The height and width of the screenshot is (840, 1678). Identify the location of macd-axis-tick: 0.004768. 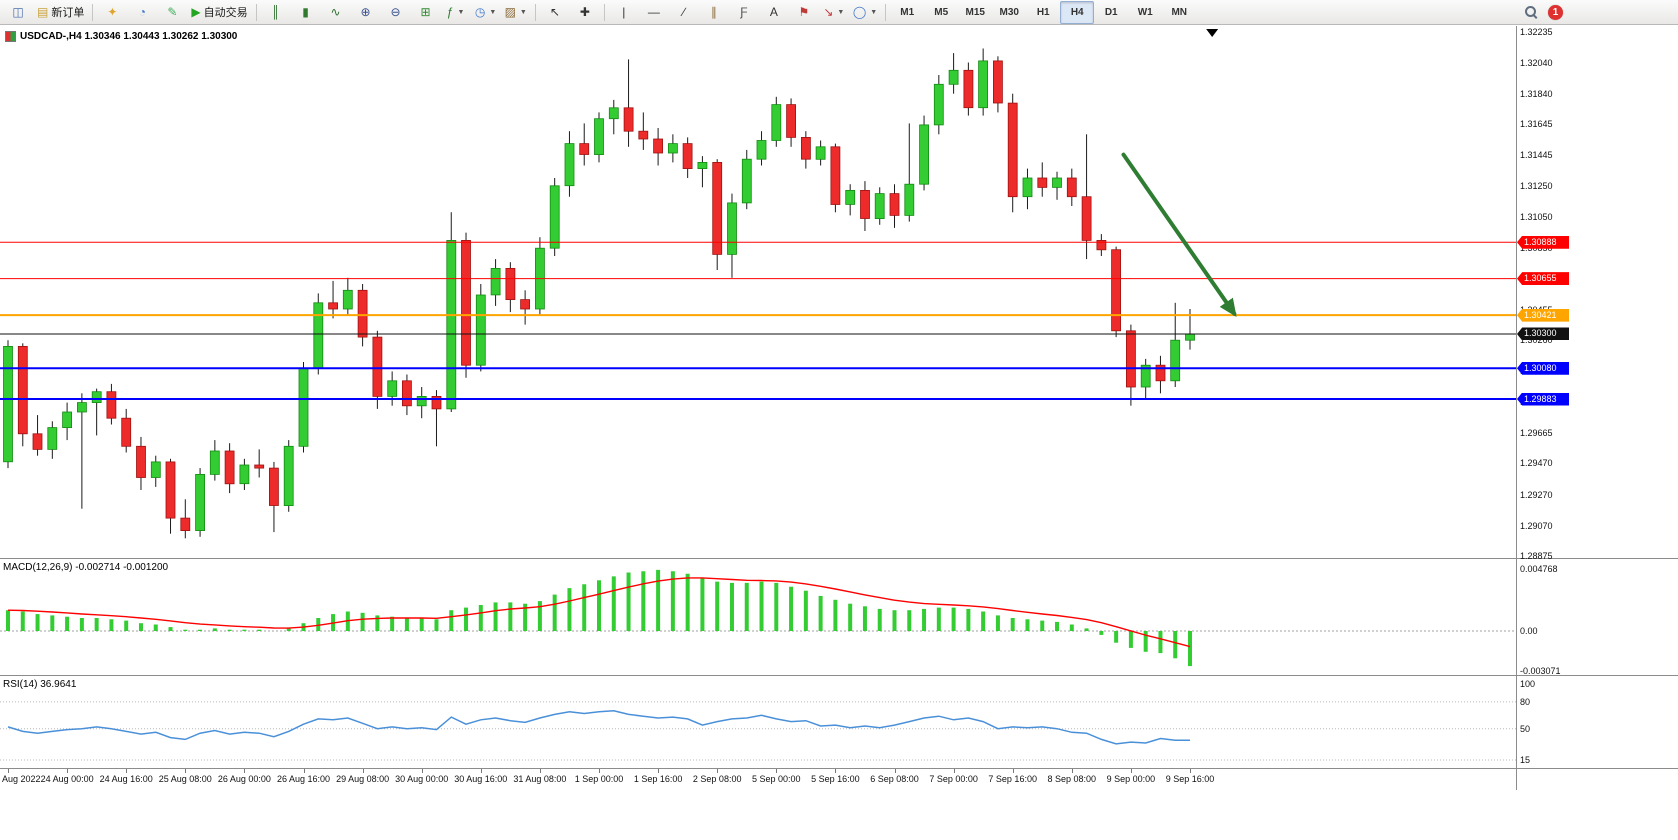
(1539, 569).